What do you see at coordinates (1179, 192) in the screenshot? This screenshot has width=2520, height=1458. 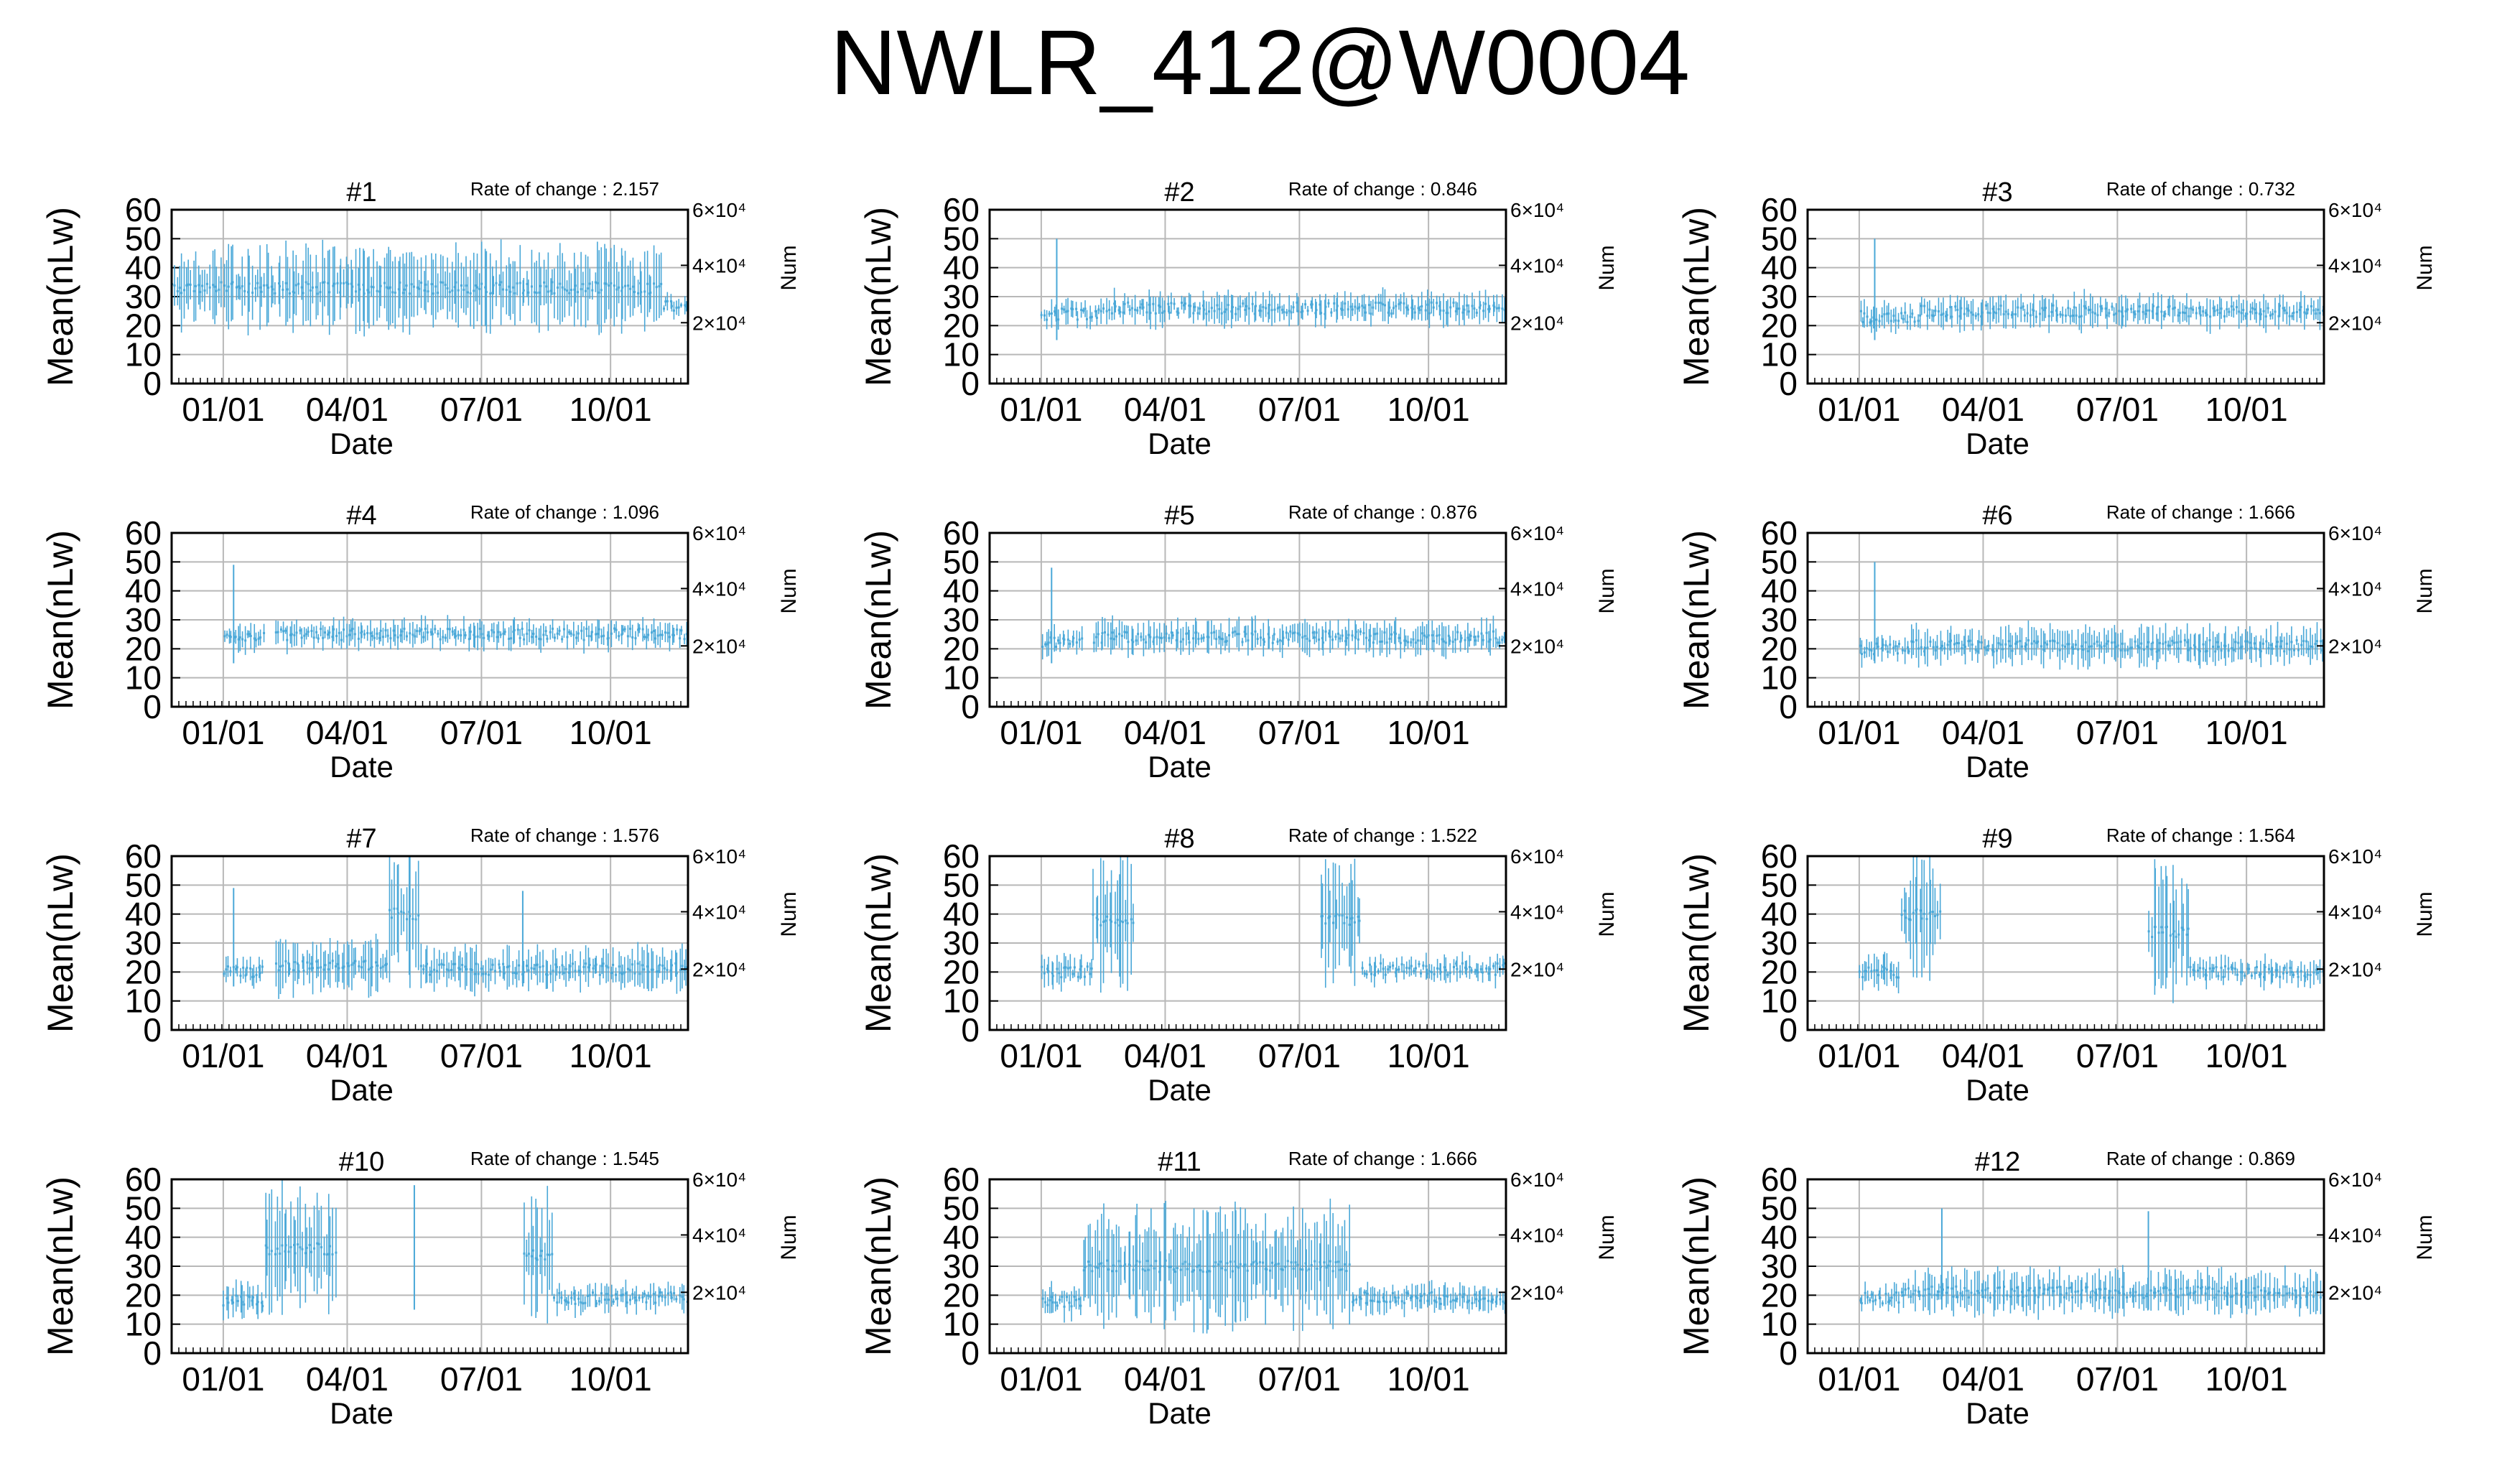 I see `subplot-title: #2` at bounding box center [1179, 192].